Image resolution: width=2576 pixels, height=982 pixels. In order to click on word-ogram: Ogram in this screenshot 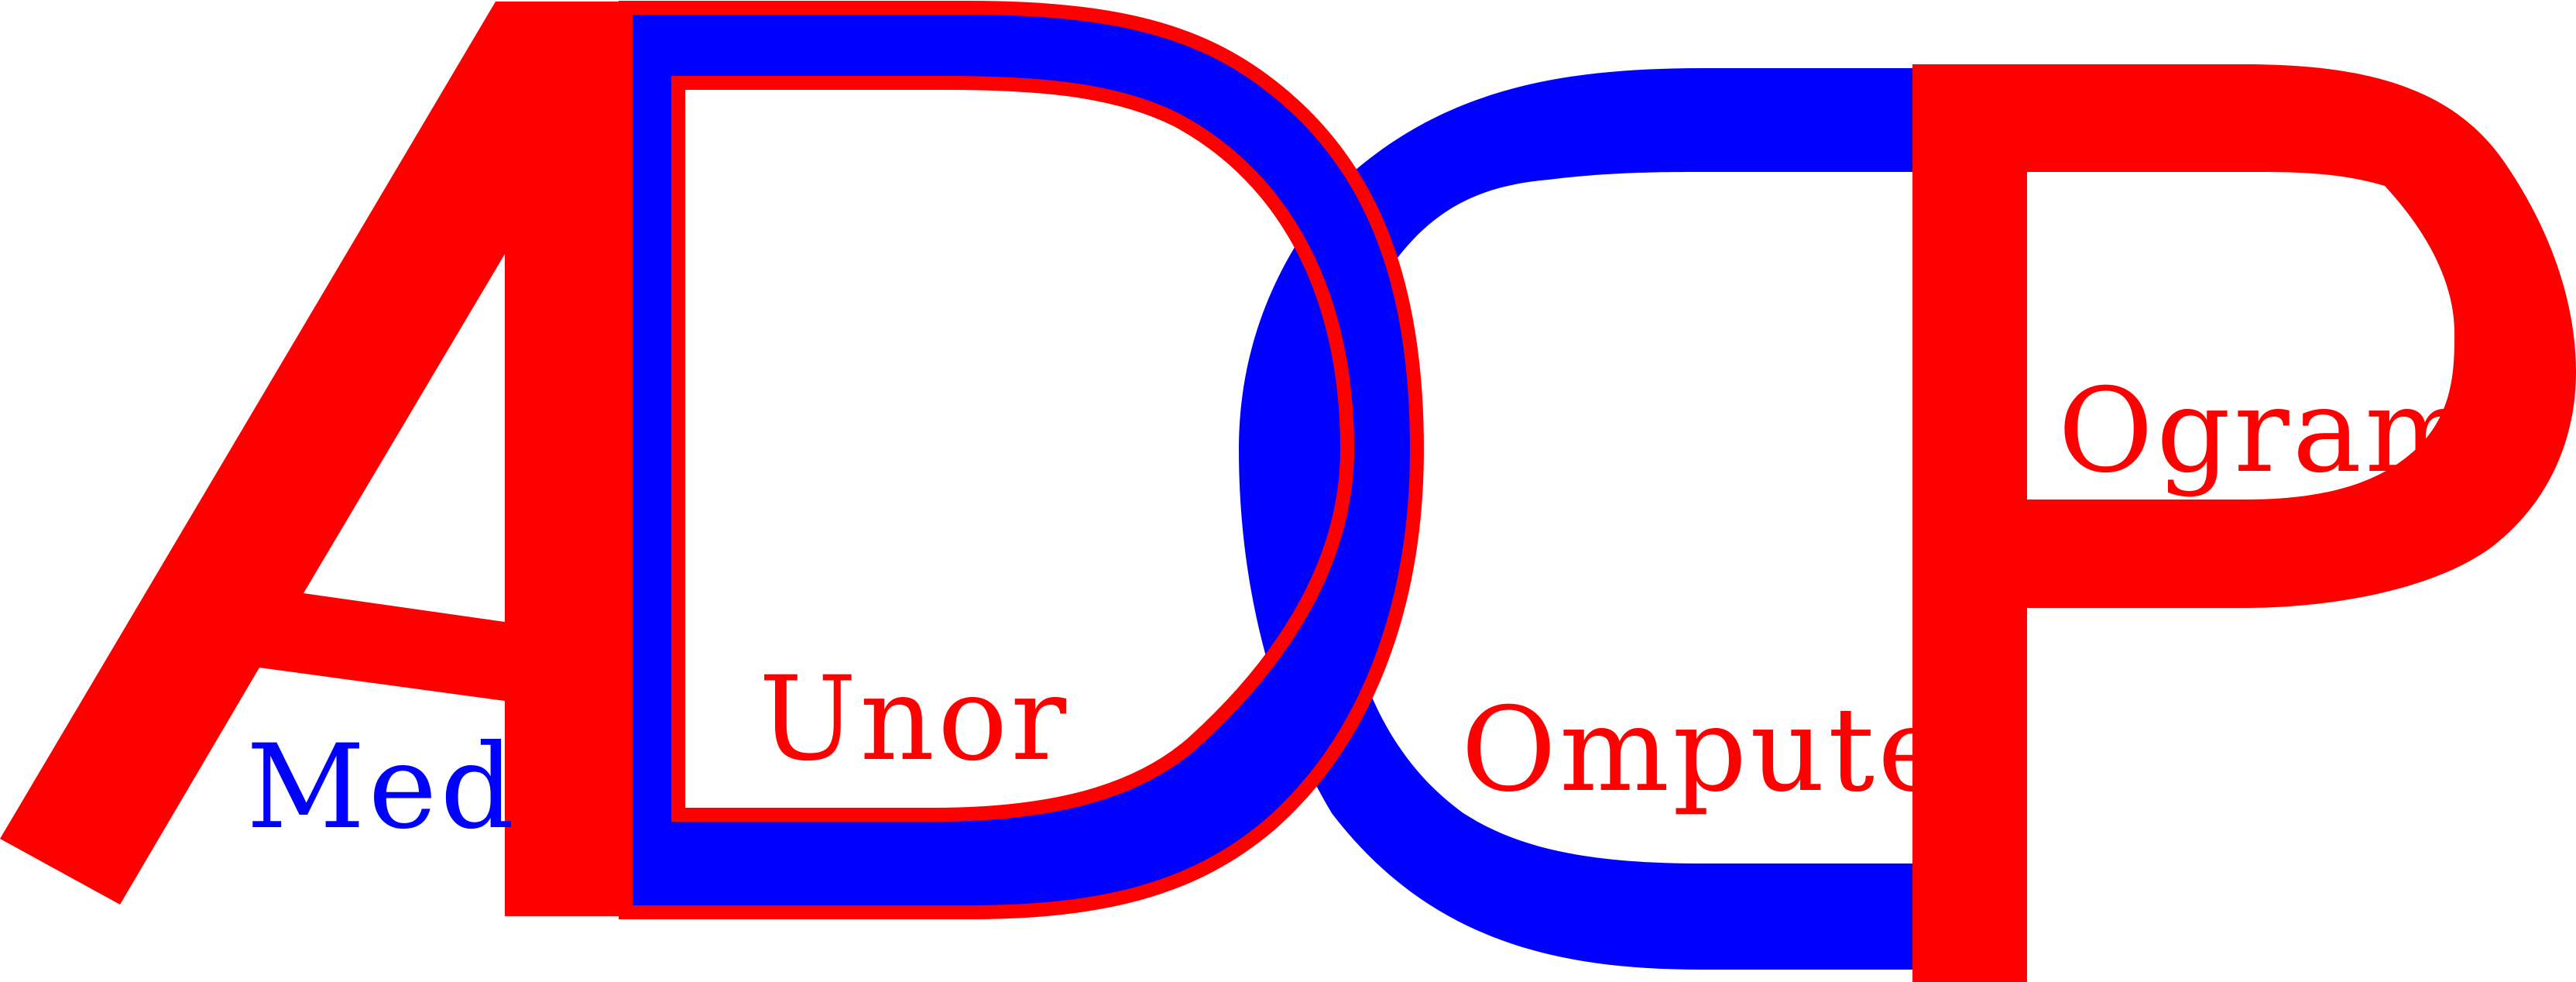, I will do `click(2268, 432)`.